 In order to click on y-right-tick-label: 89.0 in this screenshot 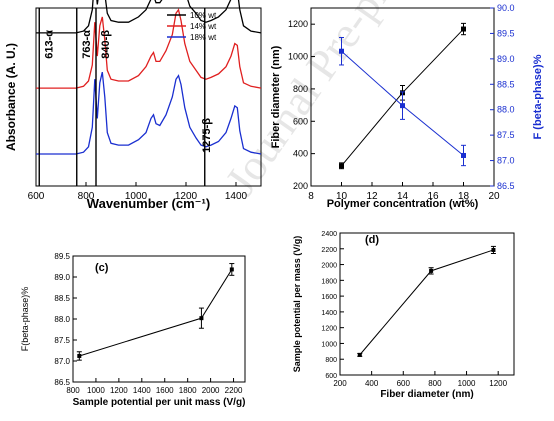, I will do `click(506, 59)`.